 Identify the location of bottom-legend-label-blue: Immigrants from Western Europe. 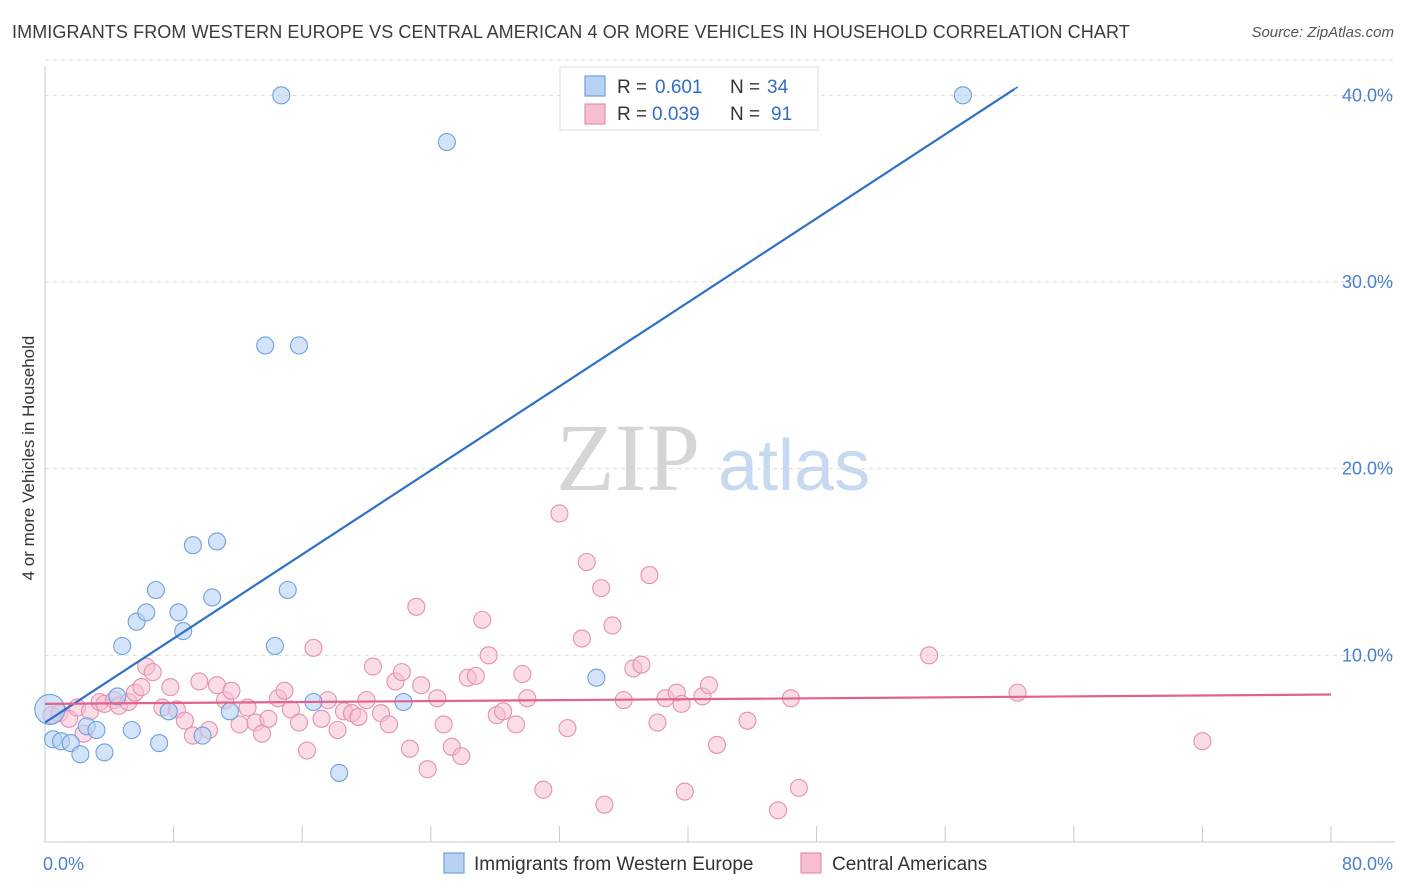
(613, 864).